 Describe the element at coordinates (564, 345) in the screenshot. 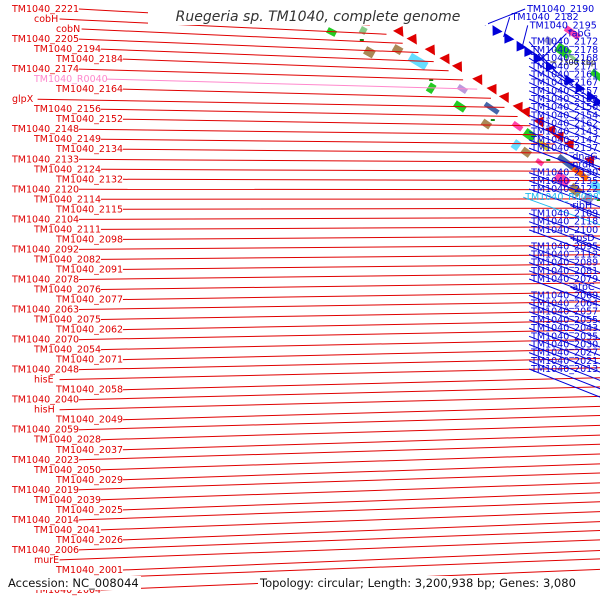

I see `reverse-gene-label: TM1040_2030` at that location.